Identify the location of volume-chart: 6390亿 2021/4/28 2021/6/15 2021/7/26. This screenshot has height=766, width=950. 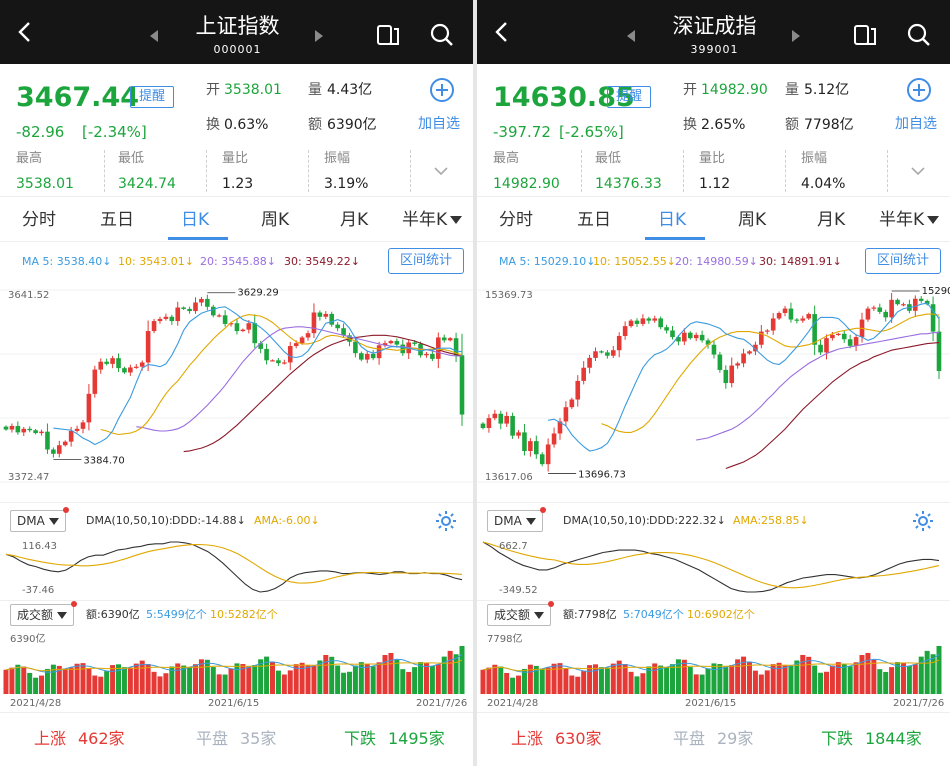
(236, 670).